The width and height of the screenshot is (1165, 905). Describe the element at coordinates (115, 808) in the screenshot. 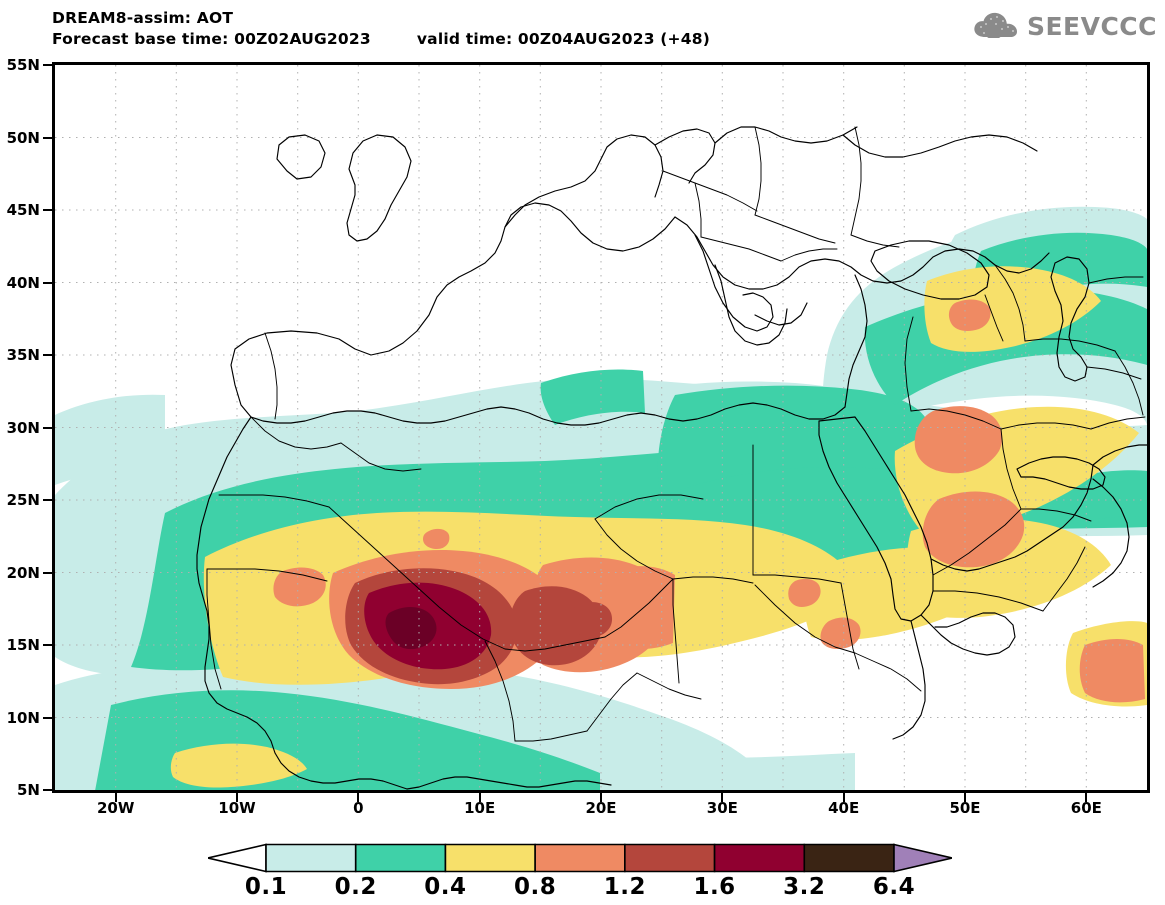

I see `x-tick-label: 20W` at that location.